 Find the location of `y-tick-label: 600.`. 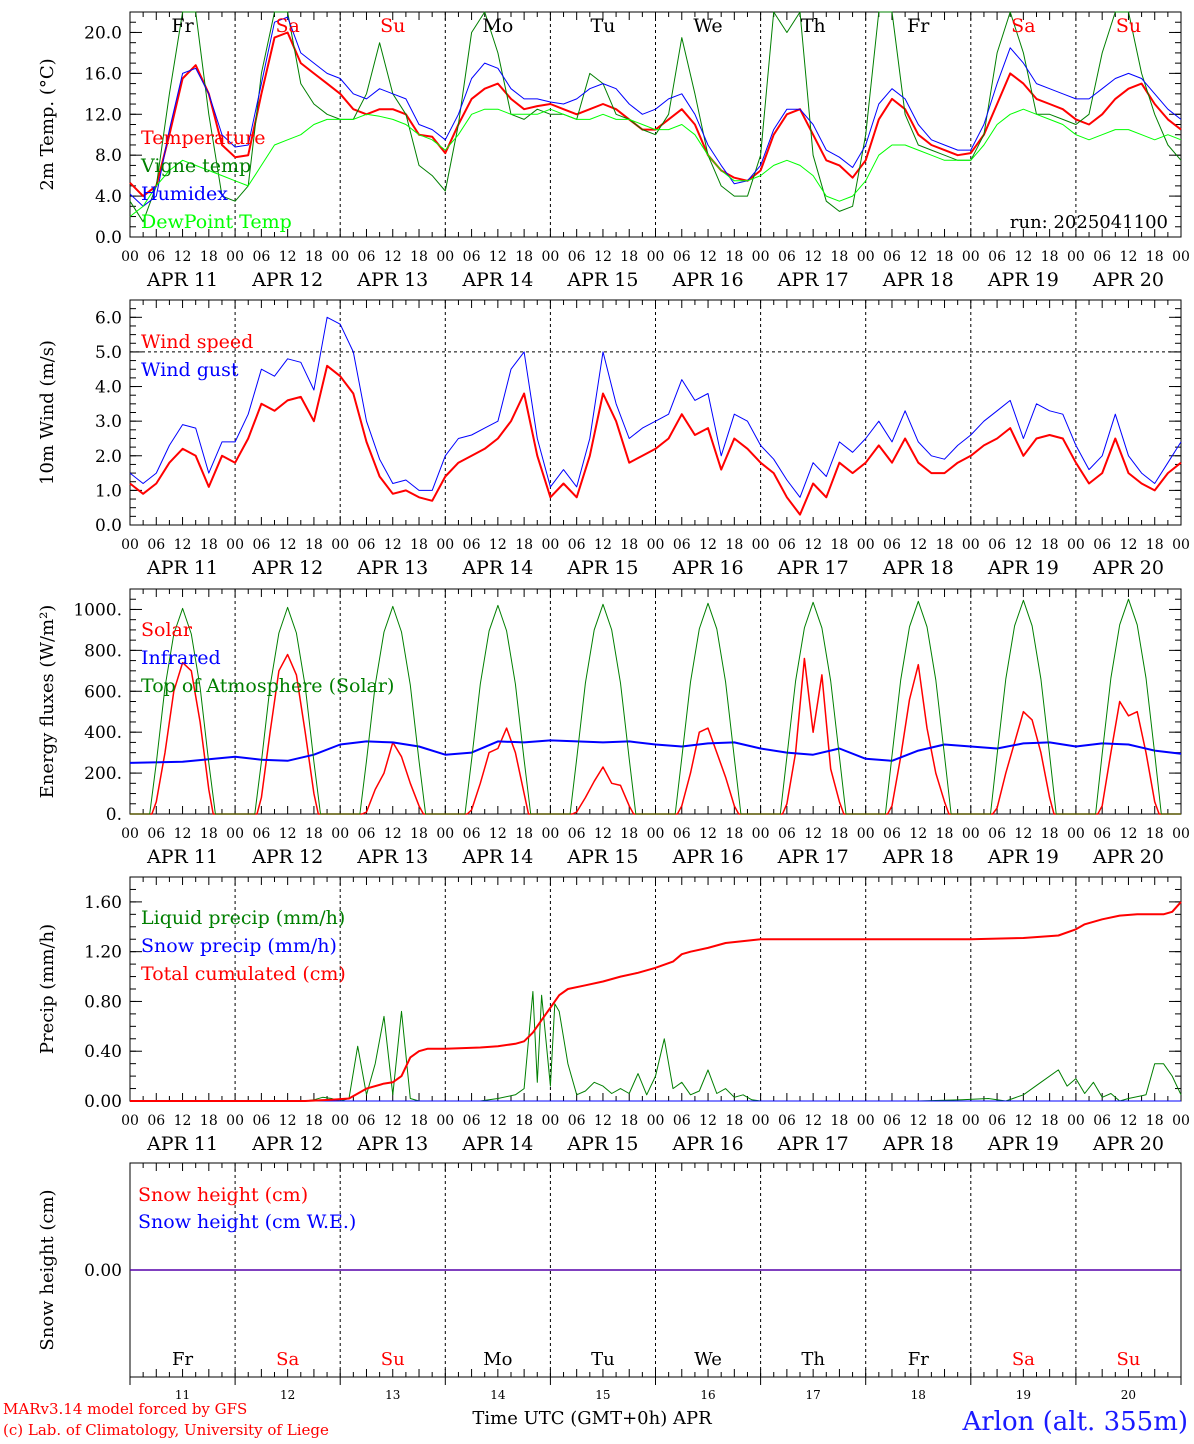

y-tick-label: 600. is located at coordinates (103, 692).